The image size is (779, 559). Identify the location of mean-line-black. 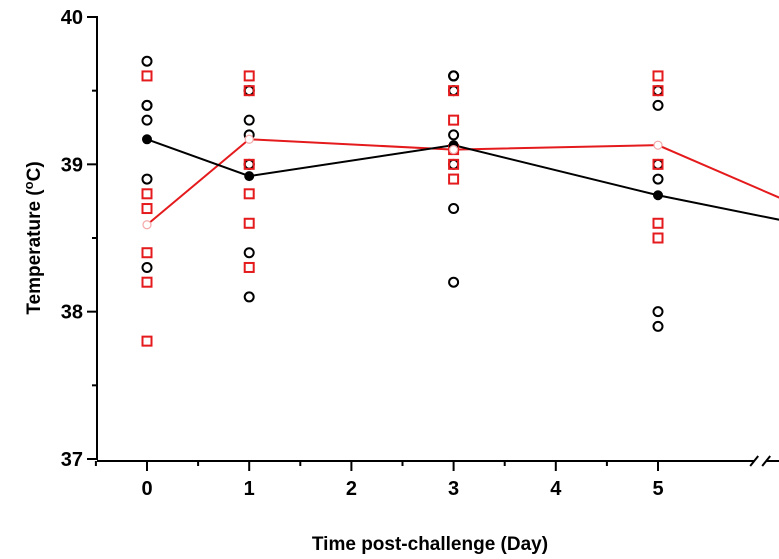
(462, 179).